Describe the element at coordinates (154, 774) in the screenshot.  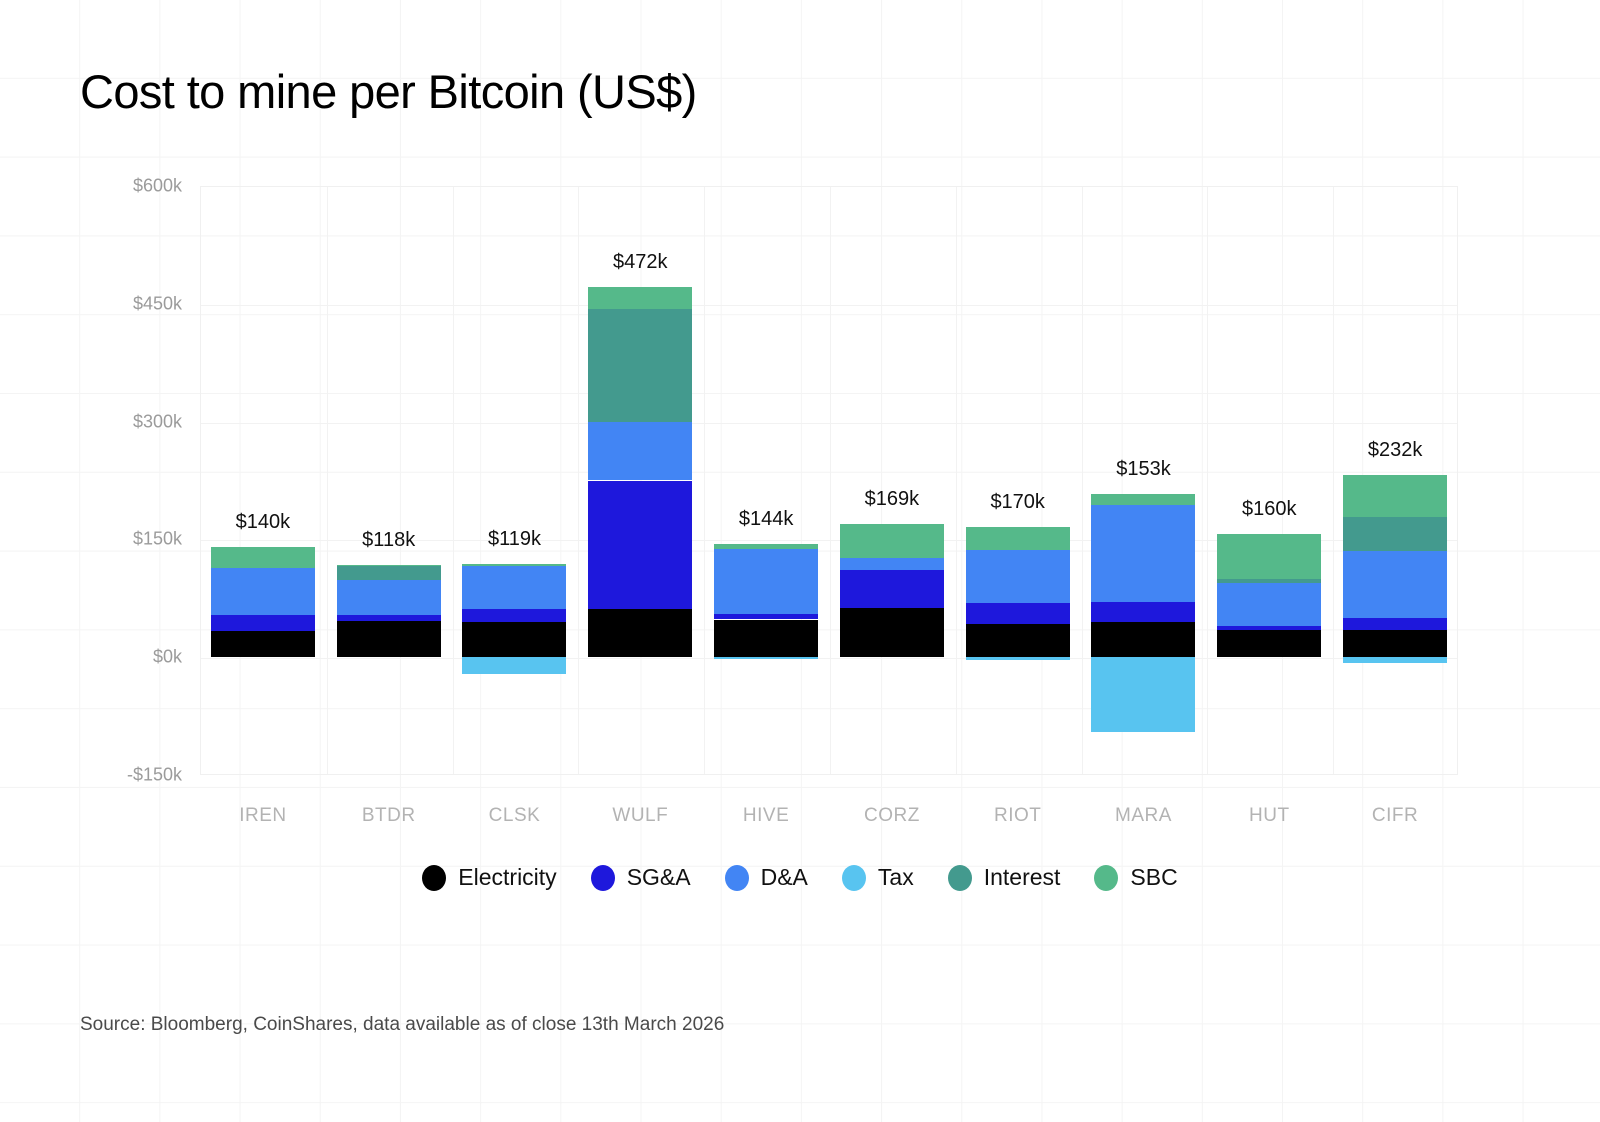
I see `y-axis-tick-label: -$150k` at that location.